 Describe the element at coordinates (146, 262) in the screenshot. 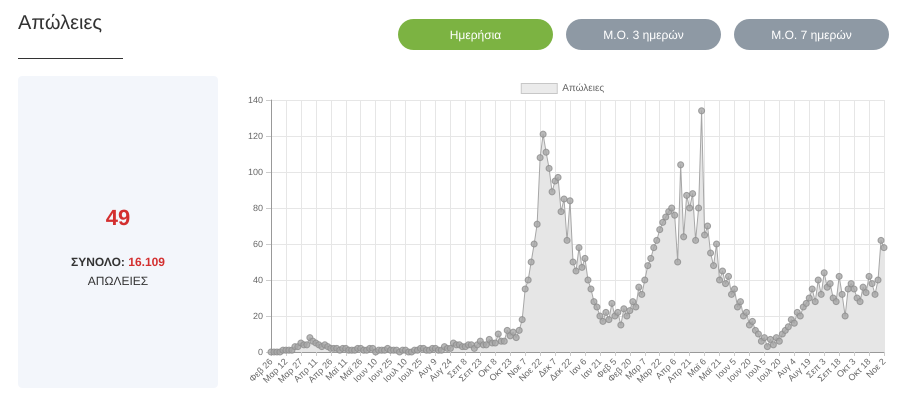

I see `text: 16.109` at that location.